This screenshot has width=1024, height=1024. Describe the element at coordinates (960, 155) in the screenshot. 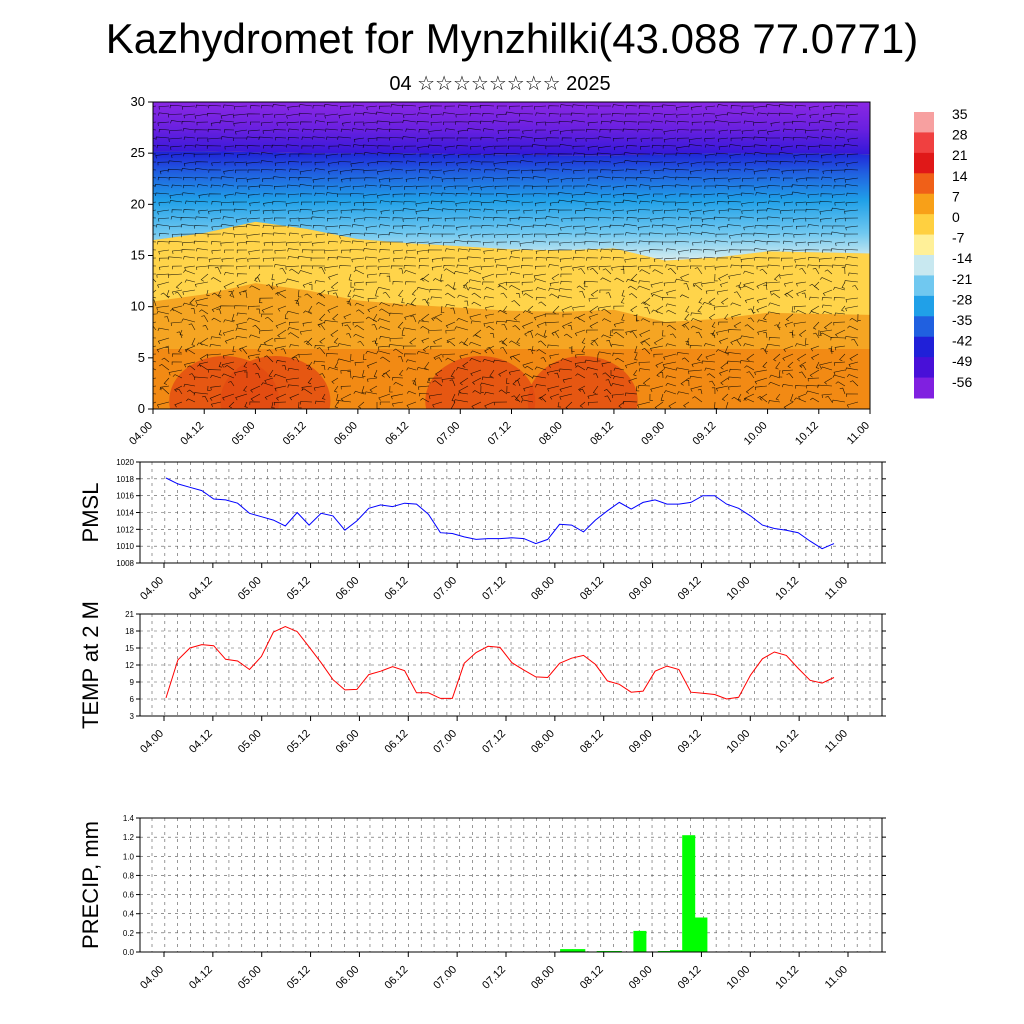

I see `colorbar-label: 21` at that location.